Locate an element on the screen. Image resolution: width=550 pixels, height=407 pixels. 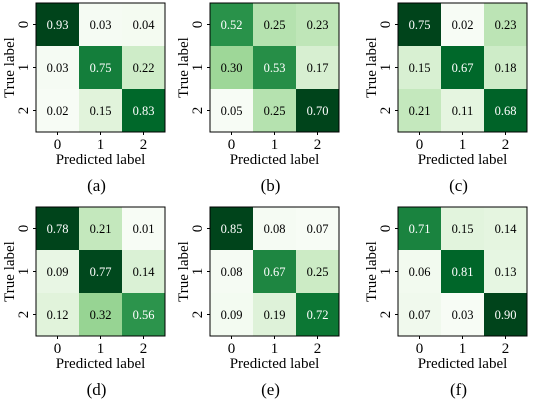
cell-value-label: 0.07 is located at coordinates (420, 315).